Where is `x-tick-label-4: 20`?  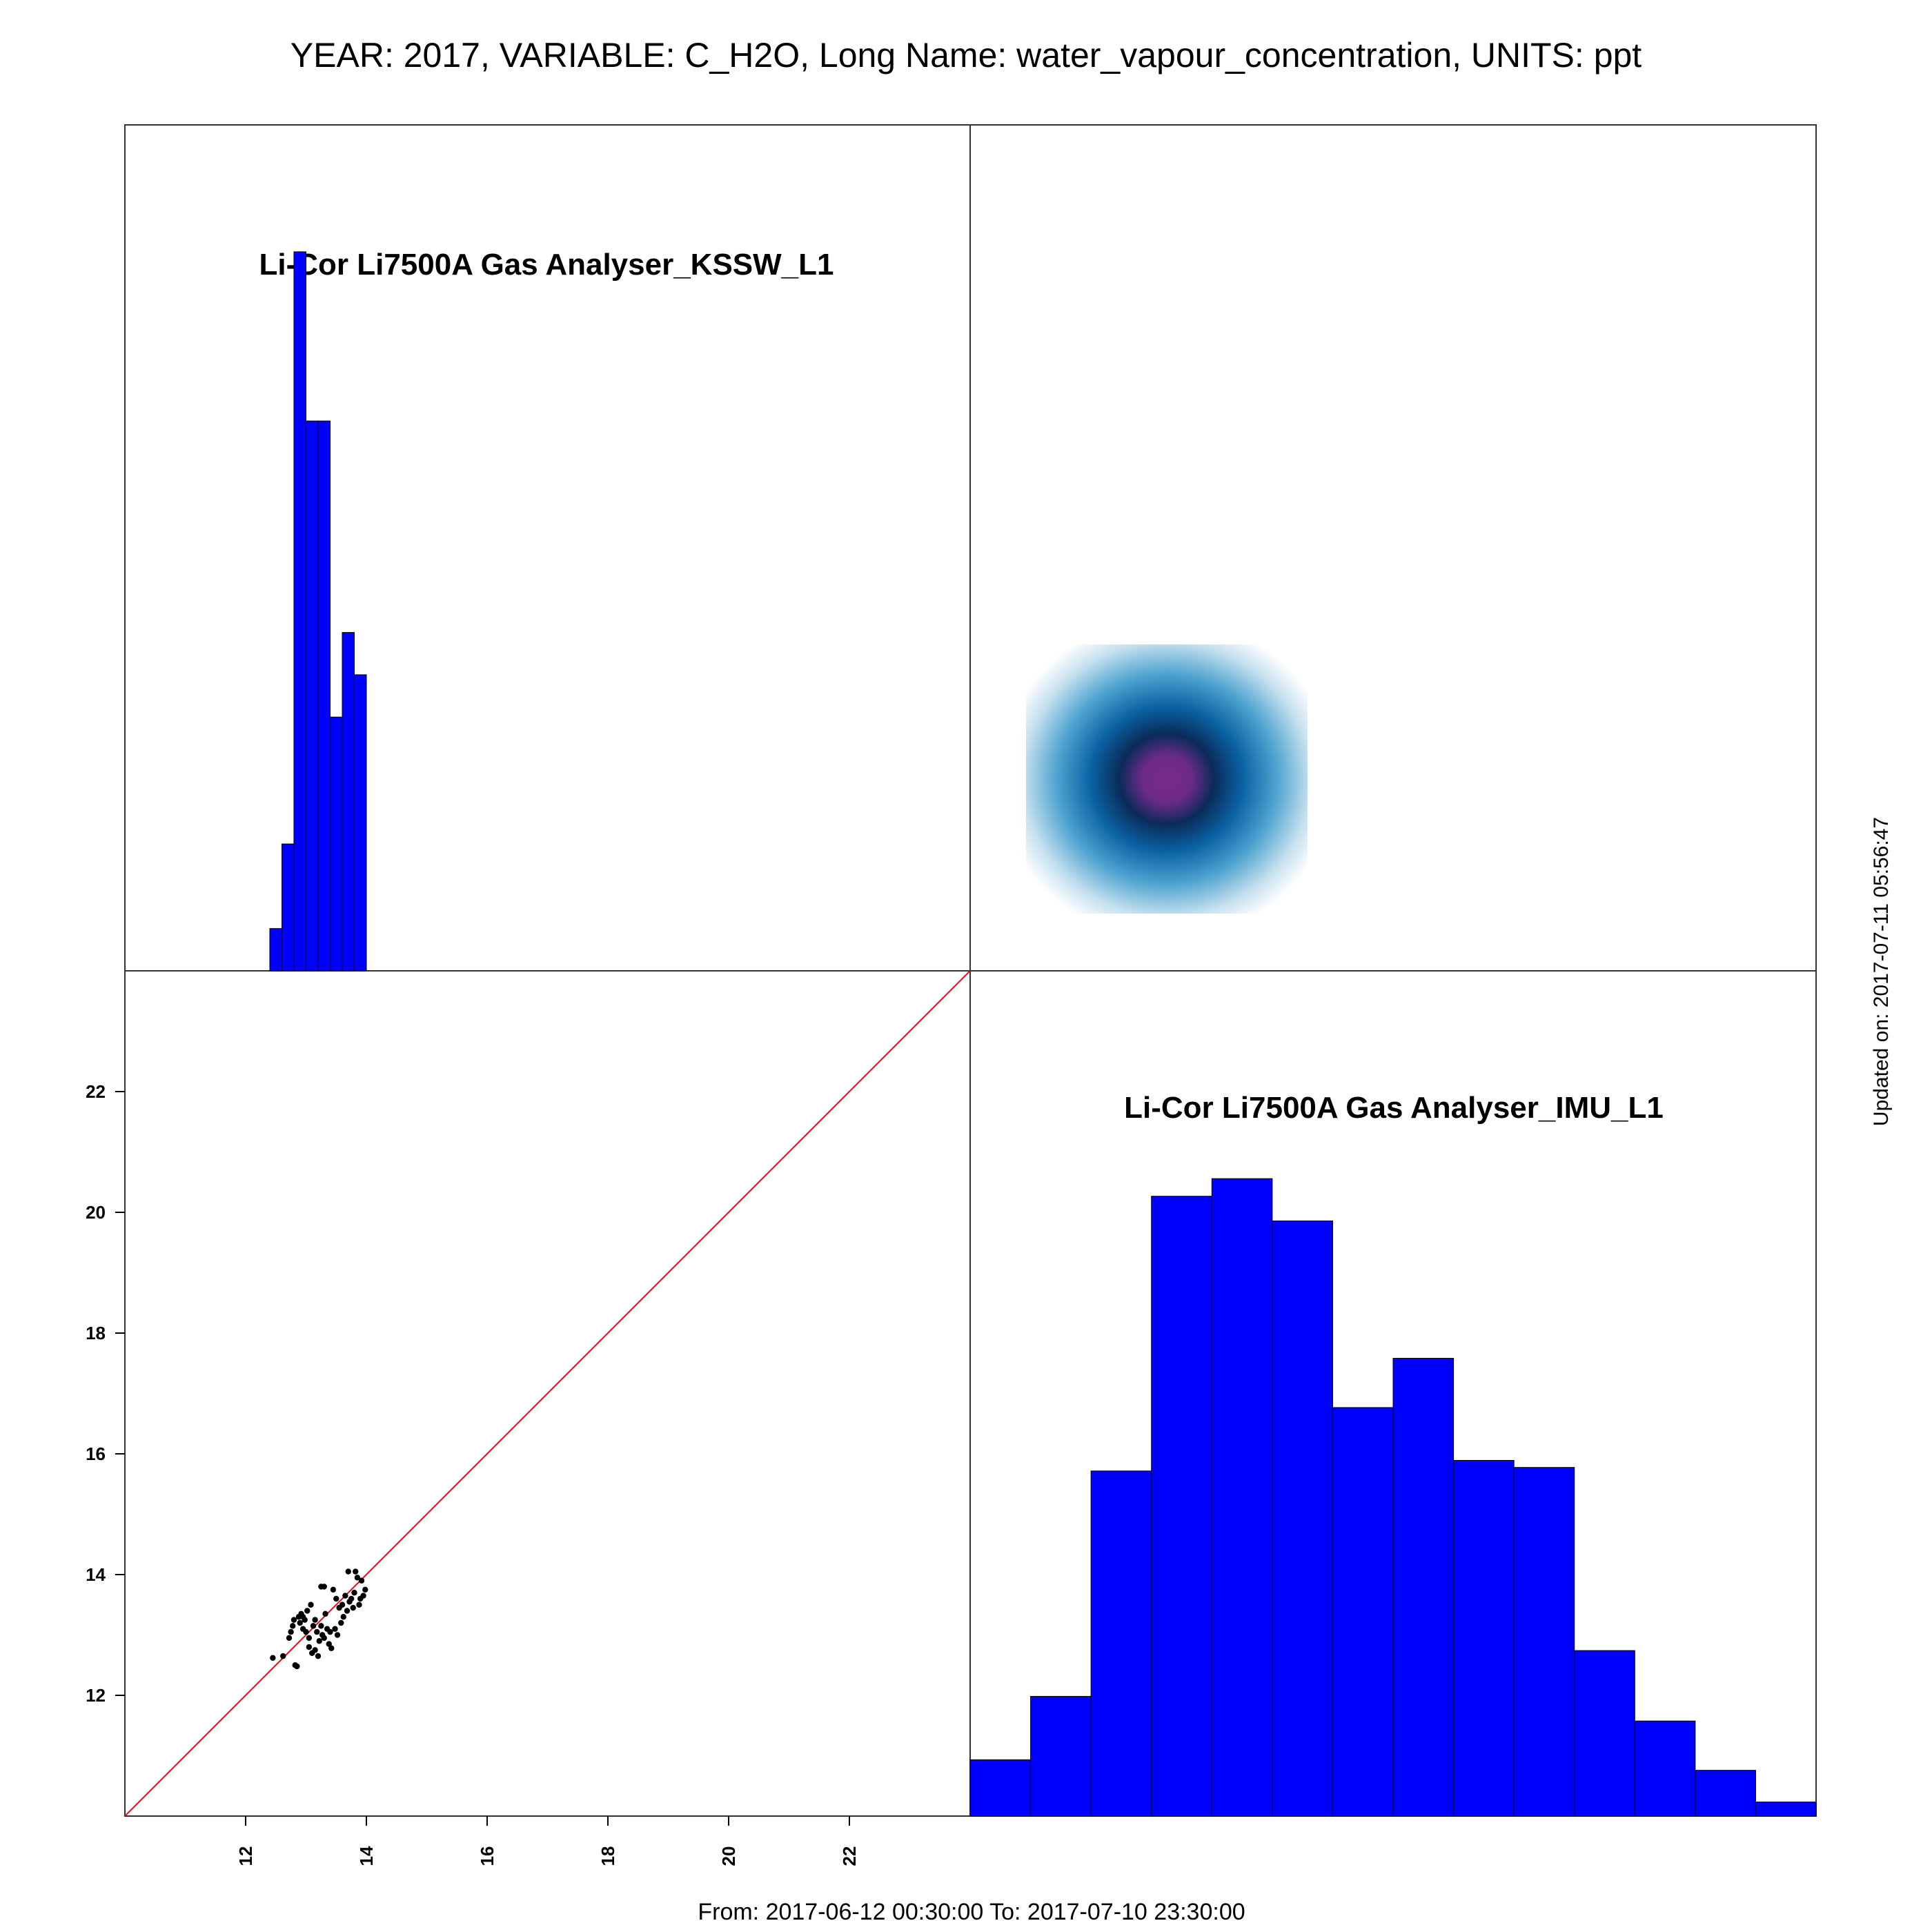
x-tick-label-4: 20 is located at coordinates (728, 1856).